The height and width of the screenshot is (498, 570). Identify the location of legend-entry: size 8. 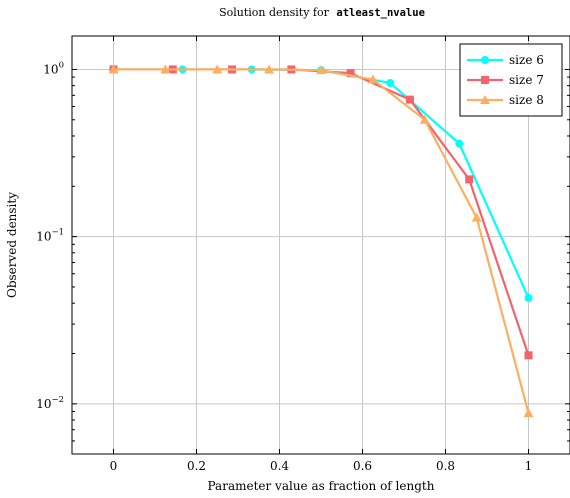
(505, 100).